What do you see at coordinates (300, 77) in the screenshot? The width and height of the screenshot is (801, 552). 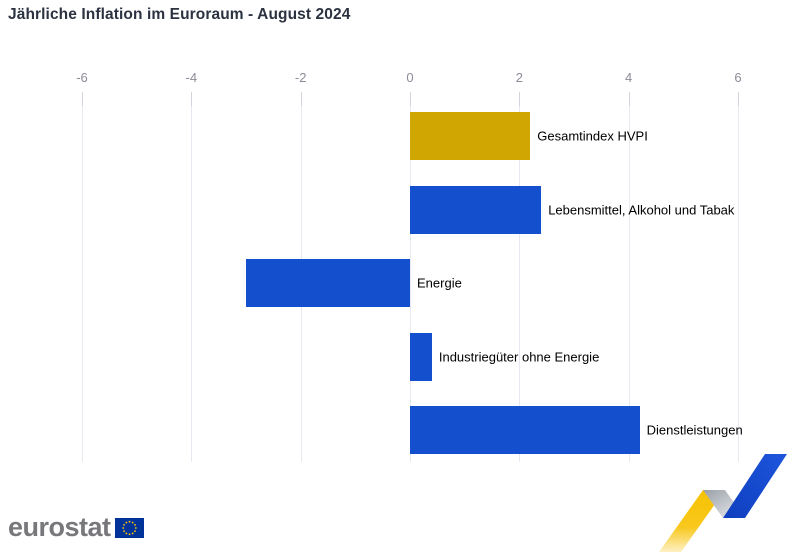 I see `x-axis-tick-label: -2` at bounding box center [300, 77].